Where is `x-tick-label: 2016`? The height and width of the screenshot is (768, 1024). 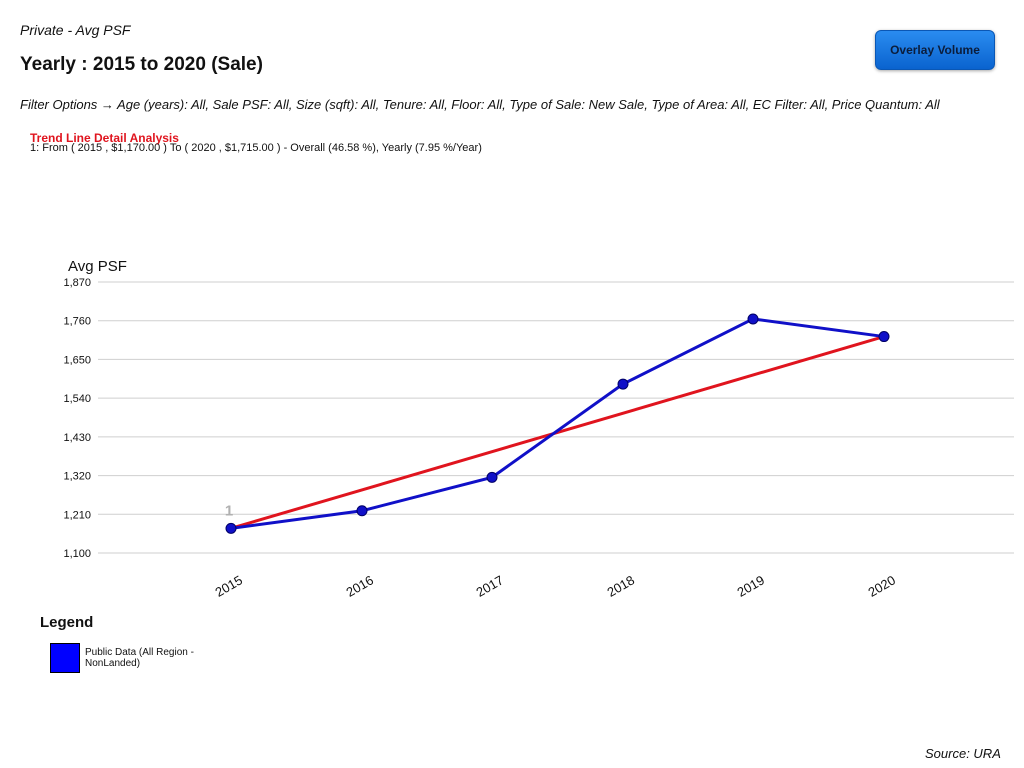
x-tick-label: 2016 is located at coordinates (359, 585).